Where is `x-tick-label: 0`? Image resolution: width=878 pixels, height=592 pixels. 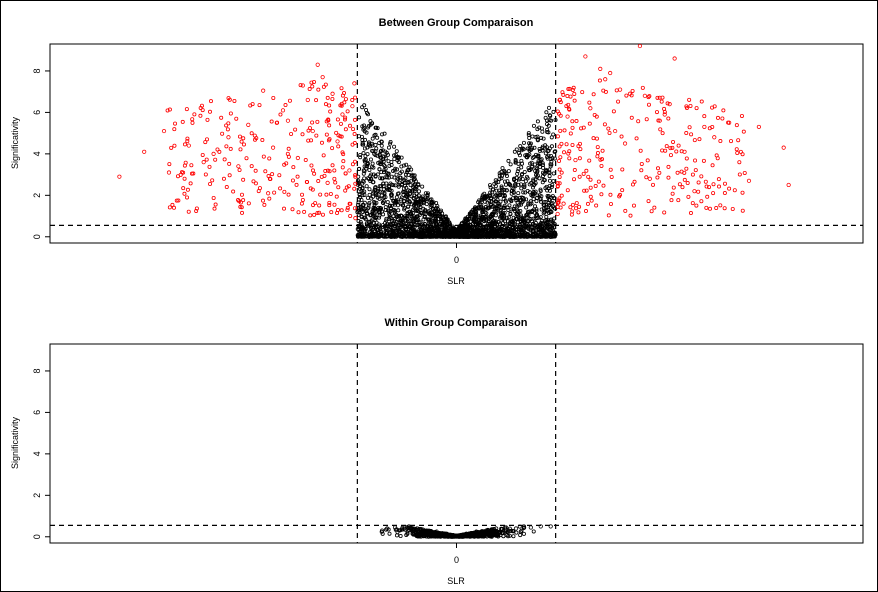 x-tick-label: 0 is located at coordinates (456, 560).